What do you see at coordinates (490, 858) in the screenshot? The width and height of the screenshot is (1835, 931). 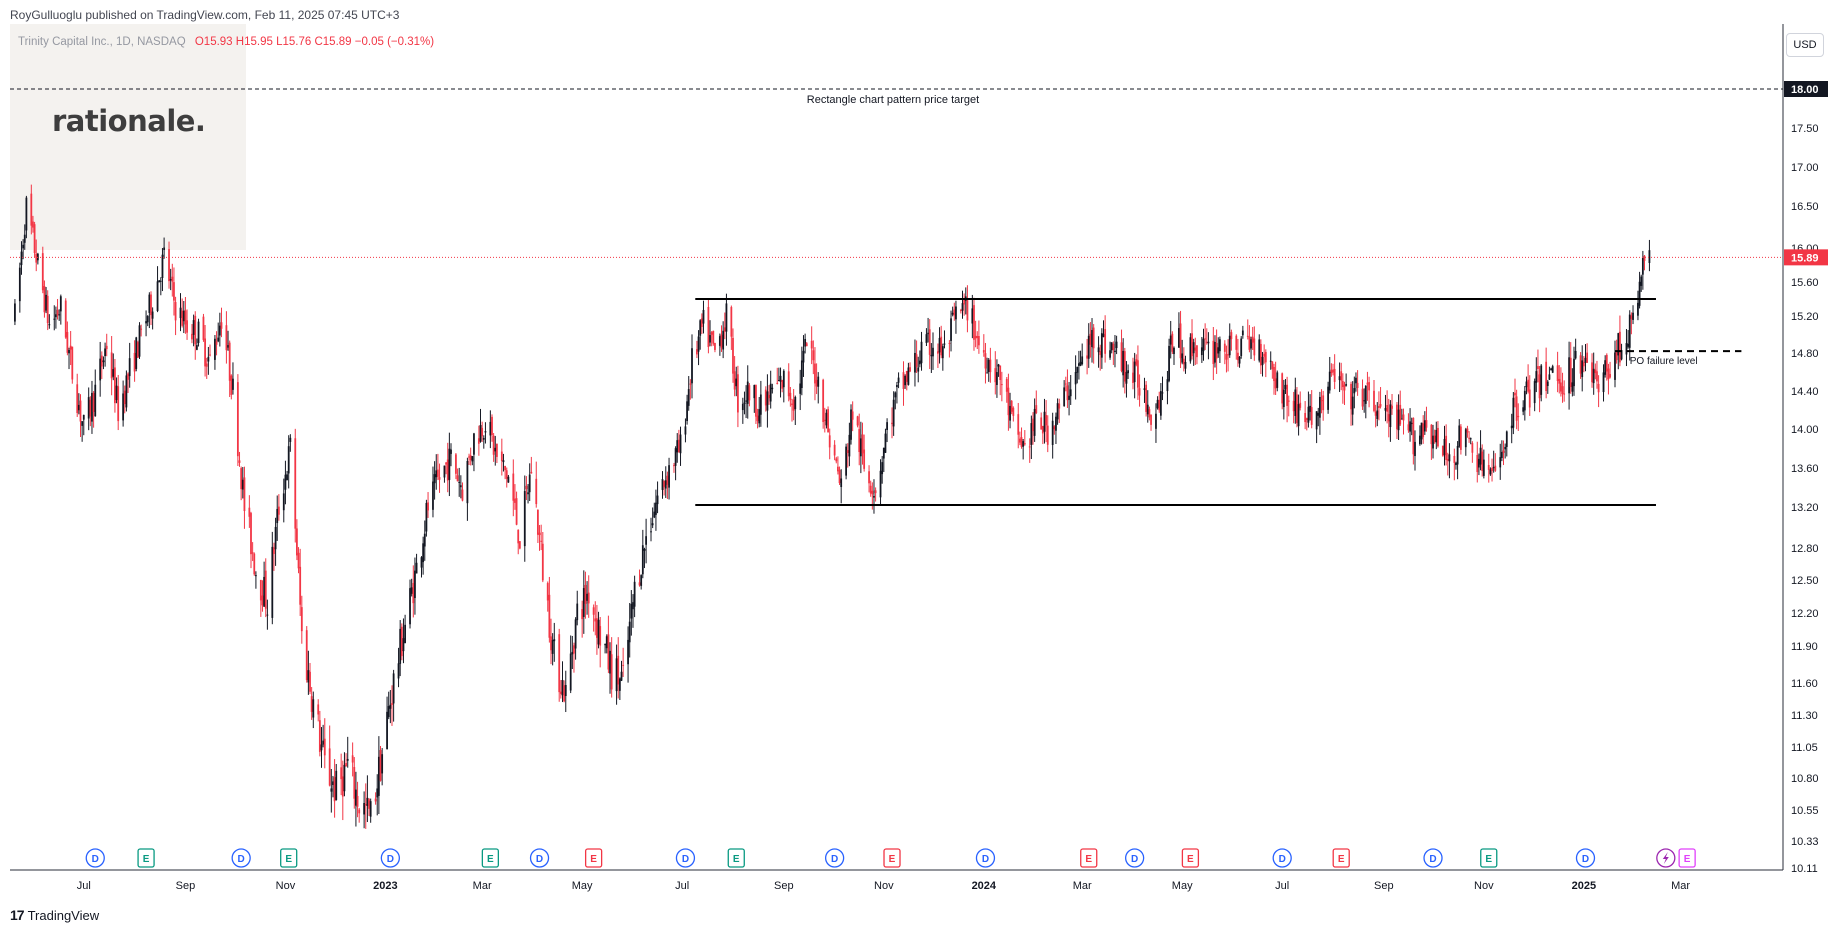 I see `event-marker-e: E` at bounding box center [490, 858].